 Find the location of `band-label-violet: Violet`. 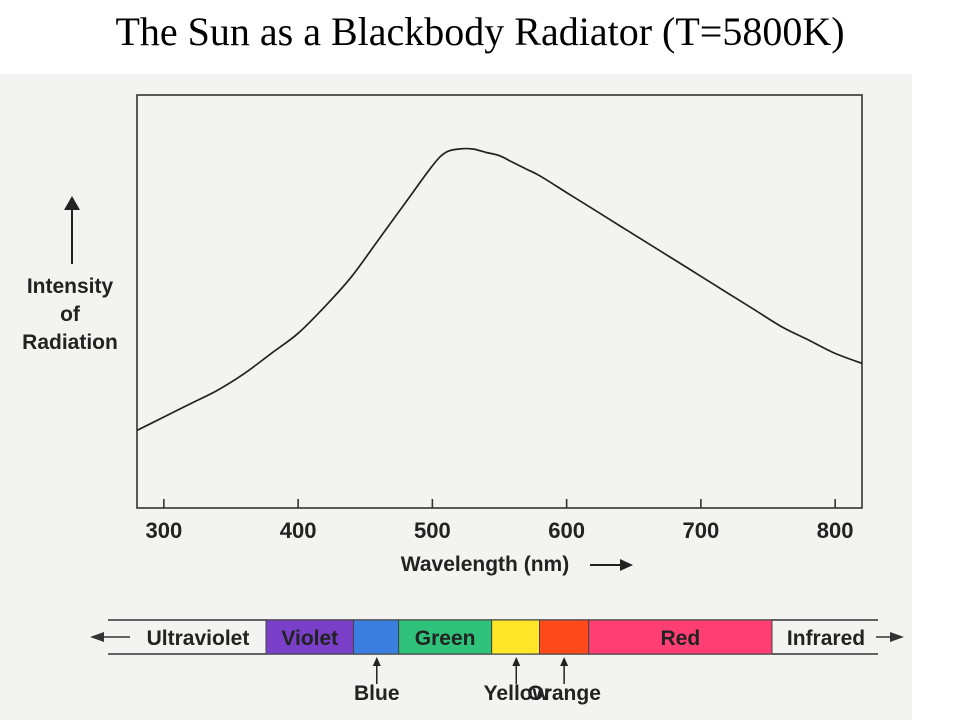

band-label-violet: Violet is located at coordinates (309, 638).